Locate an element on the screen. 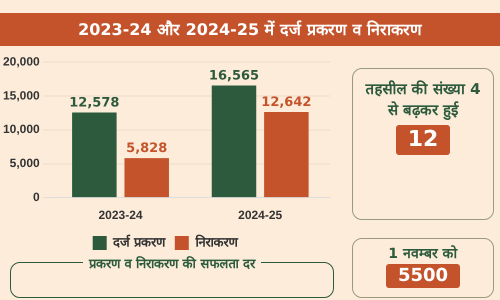 The image size is (500, 300). legend-label: निराकरण is located at coordinates (216, 242).